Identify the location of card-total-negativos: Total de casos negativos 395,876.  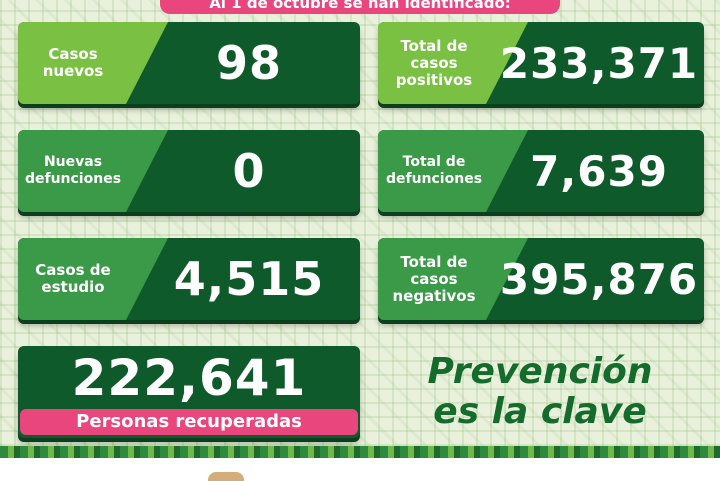
(541, 279).